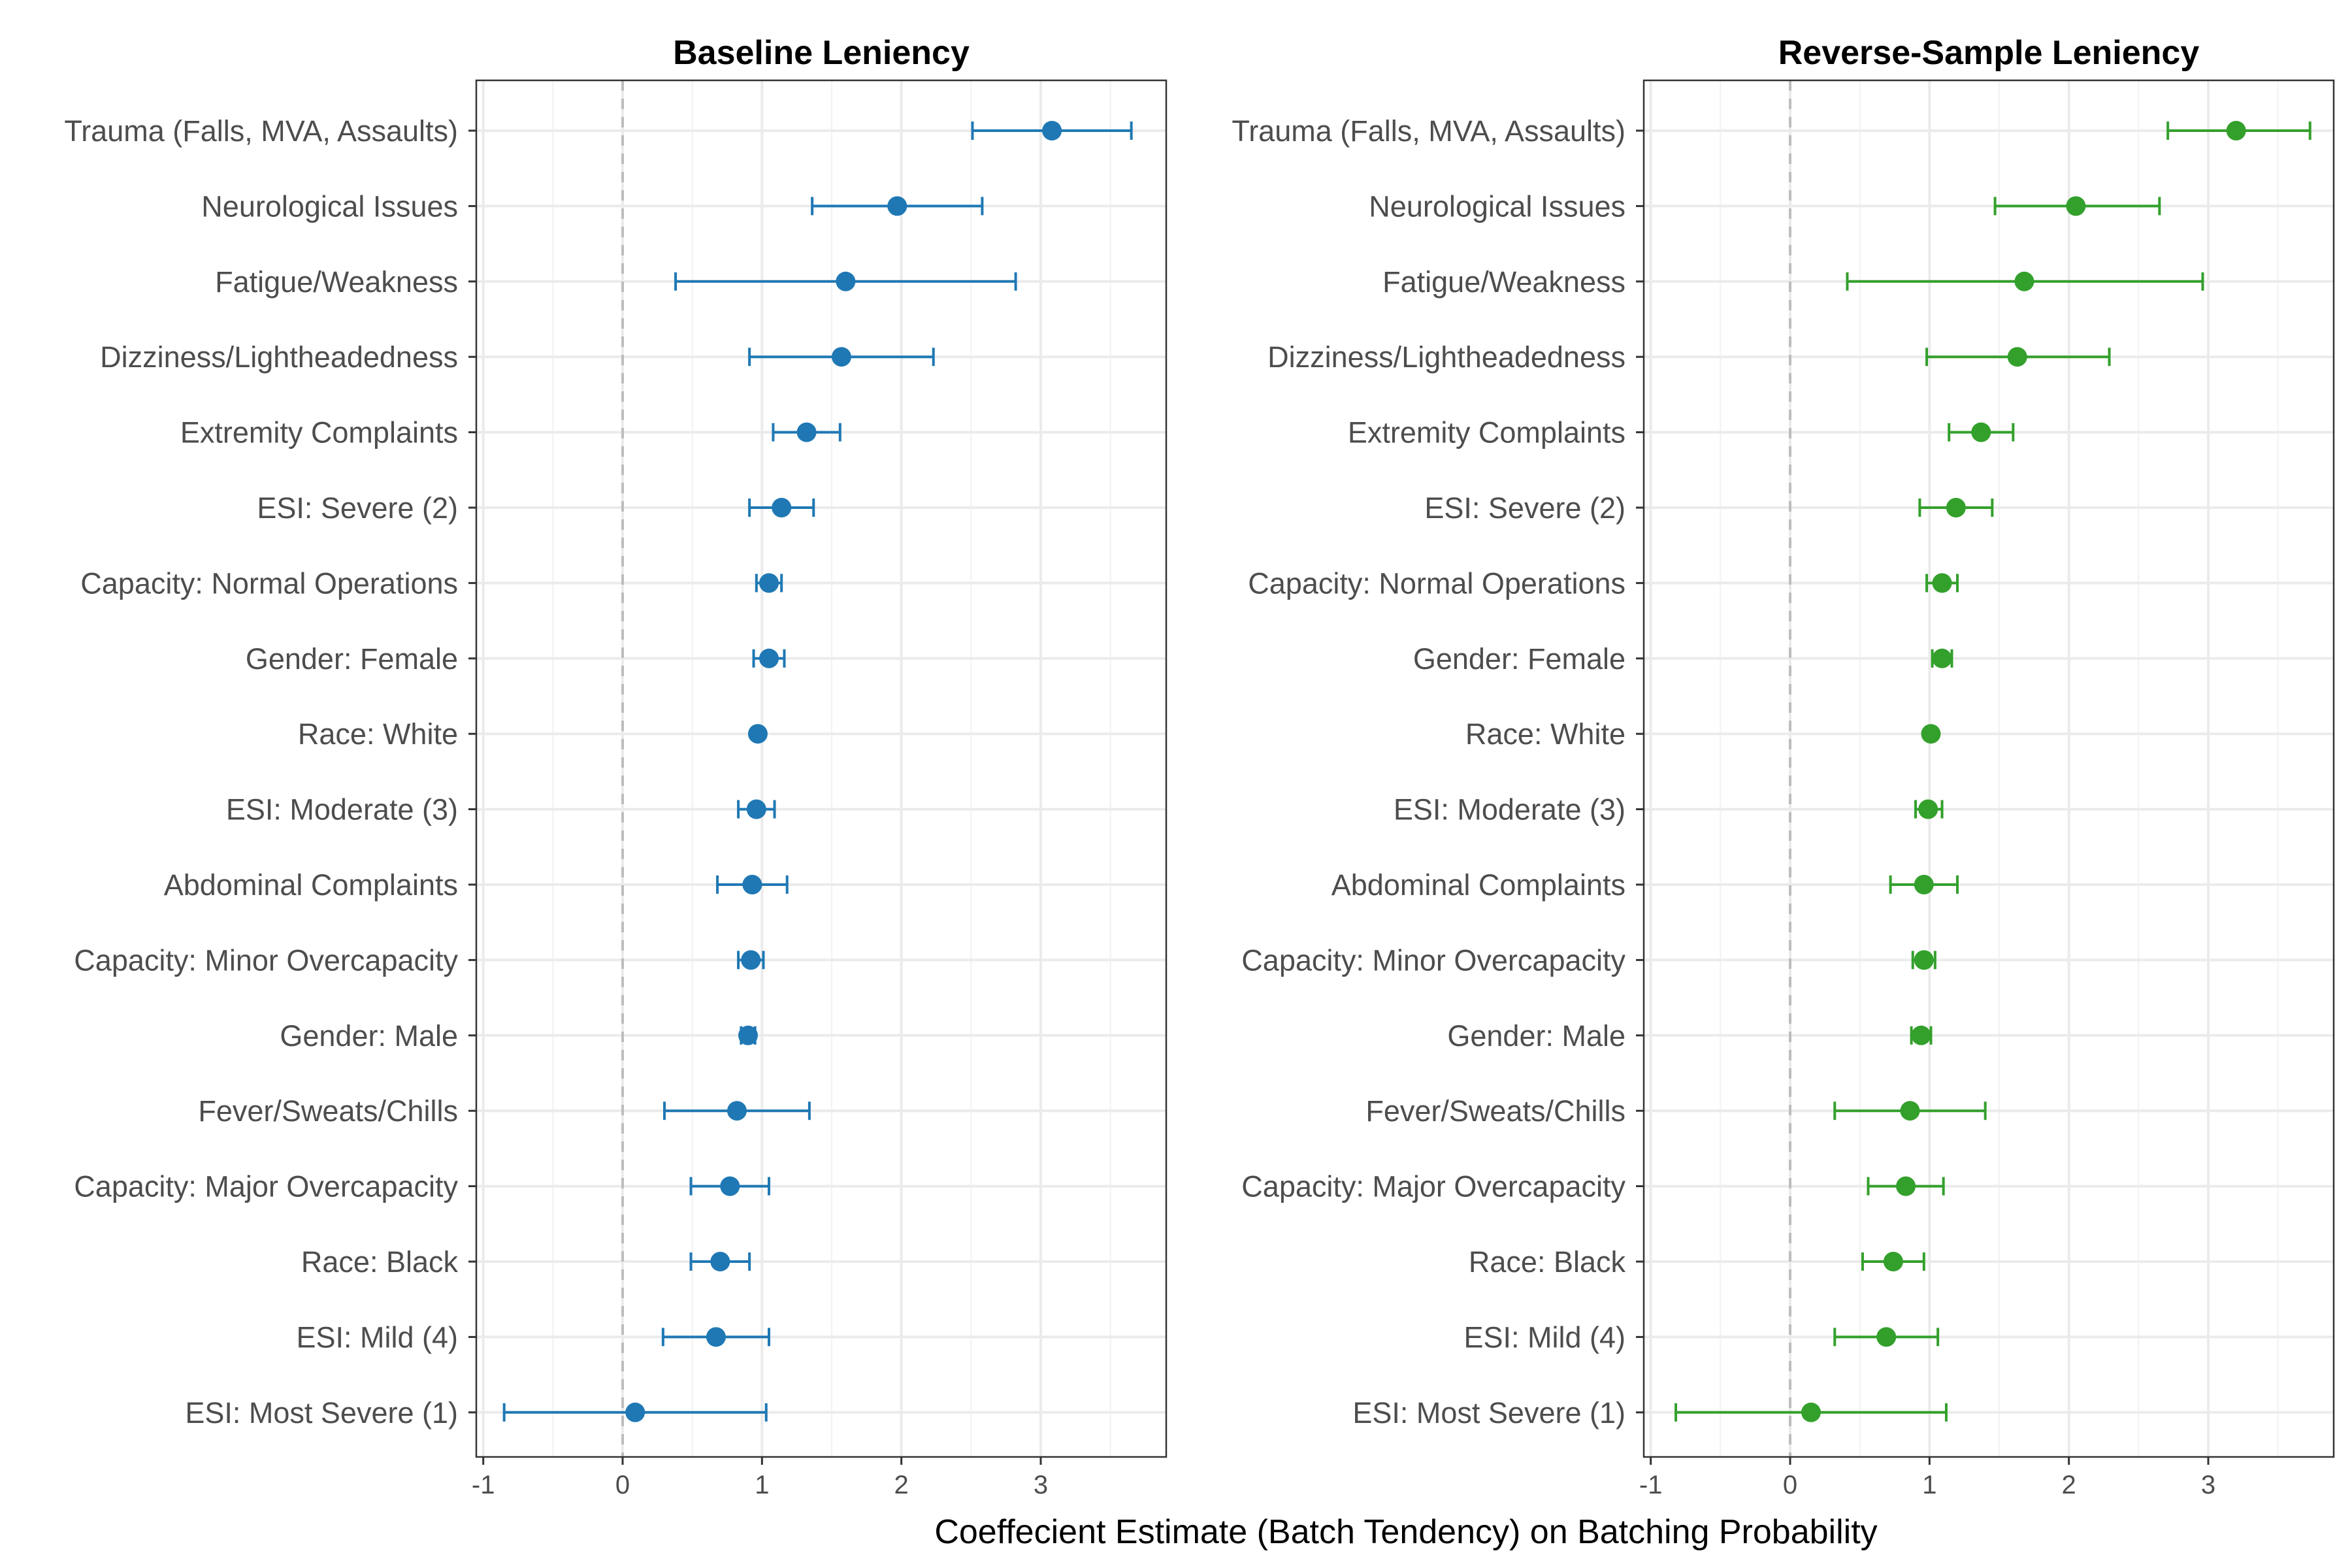 The height and width of the screenshot is (1568, 2352). What do you see at coordinates (821, 53) in the screenshot?
I see `panel-title: Baseline Leniency` at bounding box center [821, 53].